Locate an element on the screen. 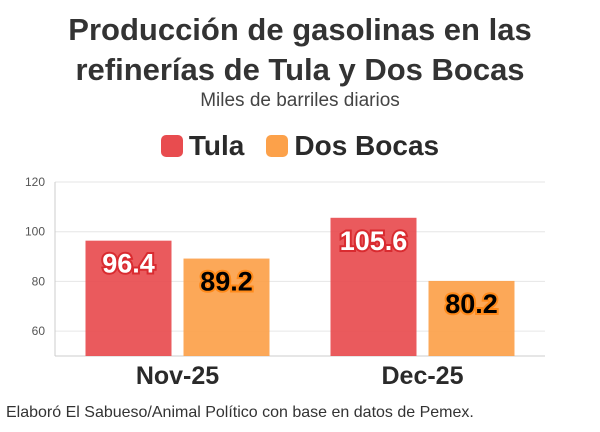  y-tick-label: 80 is located at coordinates (39, 281).